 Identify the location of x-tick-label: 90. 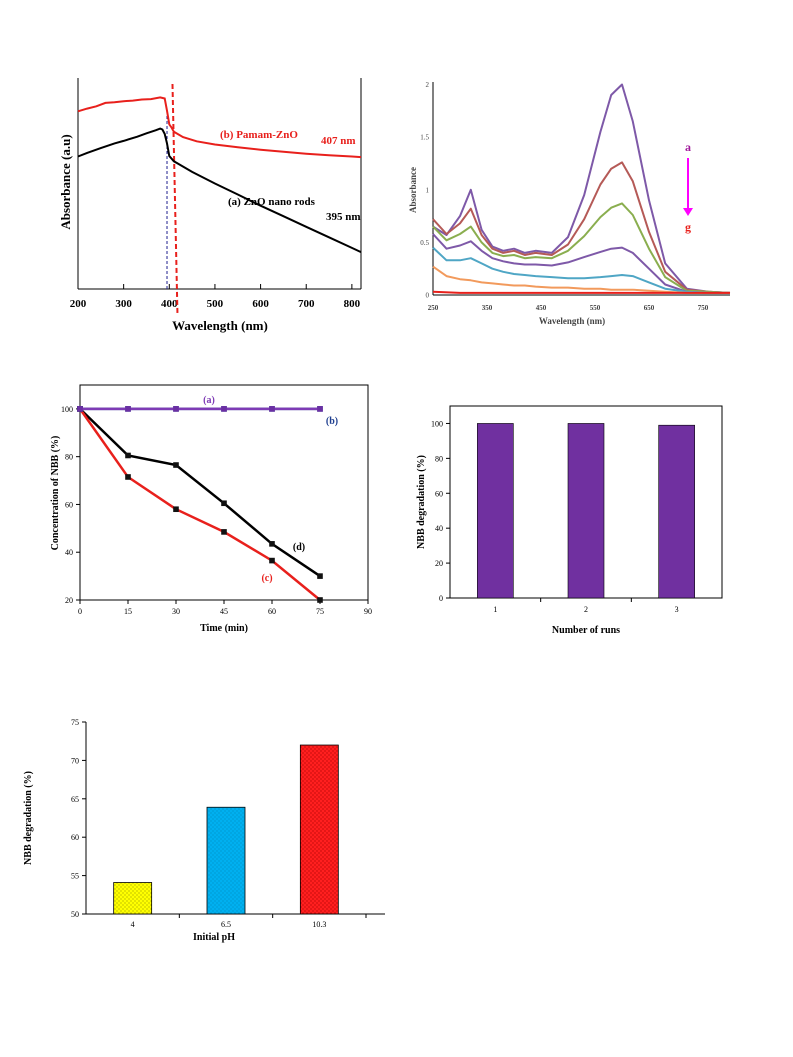
(368, 611).